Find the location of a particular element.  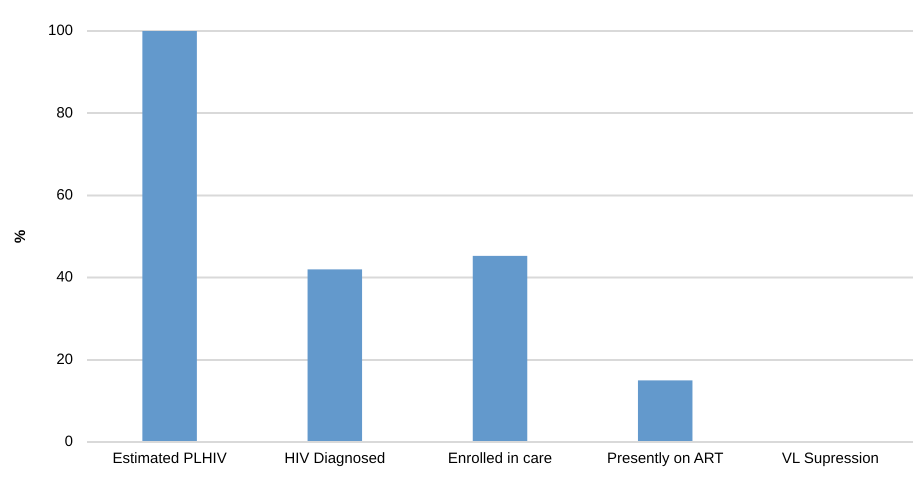

x-tick-label: Estimated PLHIV is located at coordinates (169, 459).